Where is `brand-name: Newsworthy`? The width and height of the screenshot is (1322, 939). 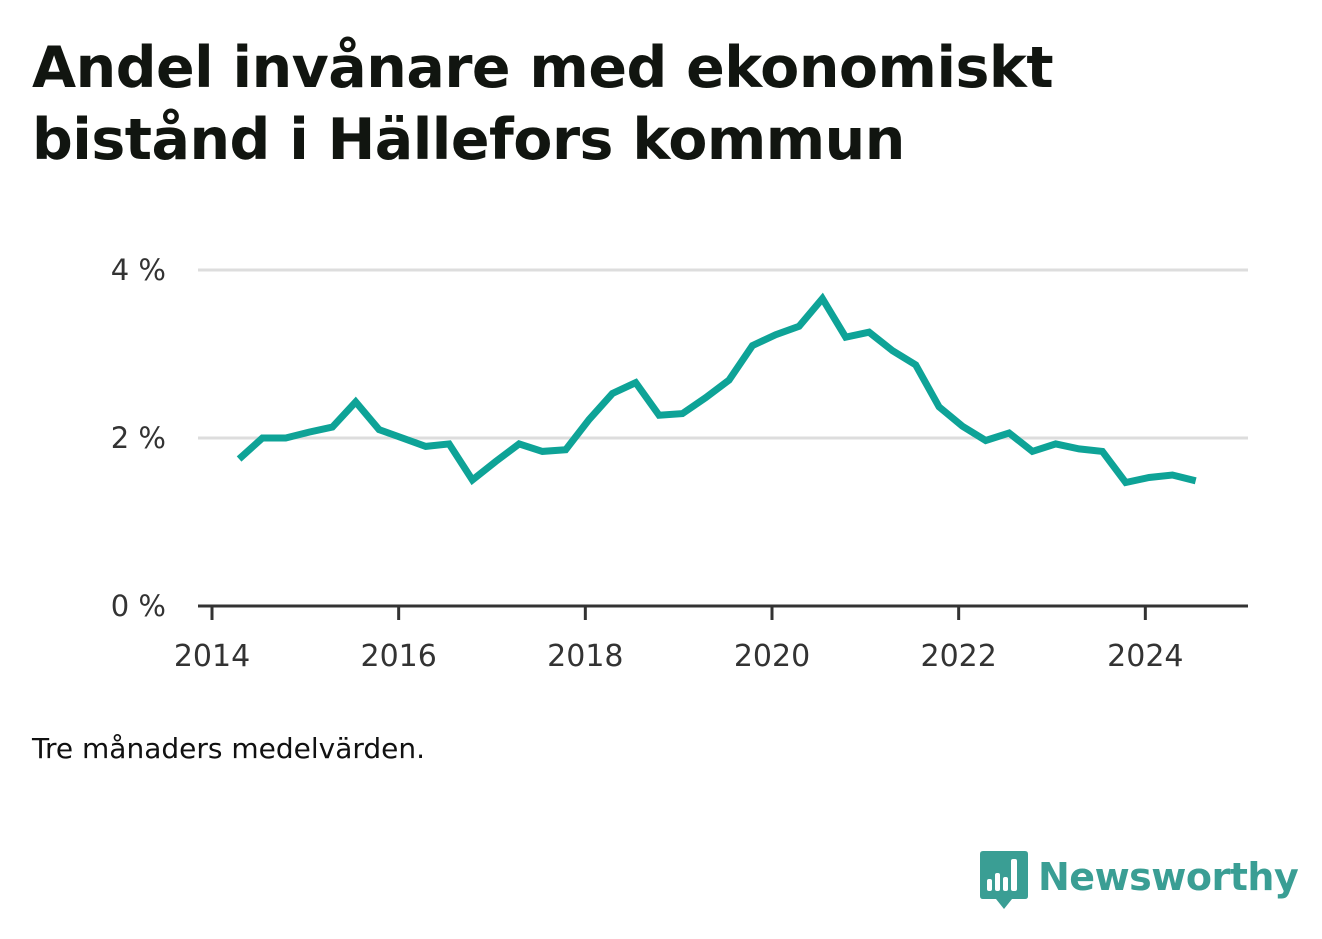
brand-name: Newsworthy is located at coordinates (1168, 877).